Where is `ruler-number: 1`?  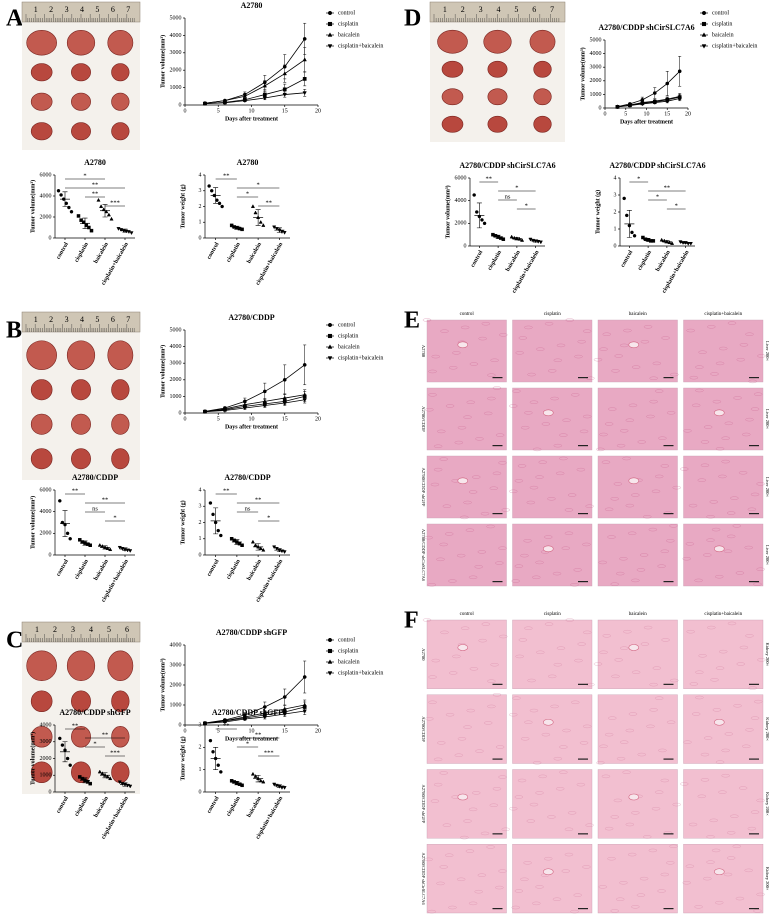 ruler-number: 1 is located at coordinates (36, 9).